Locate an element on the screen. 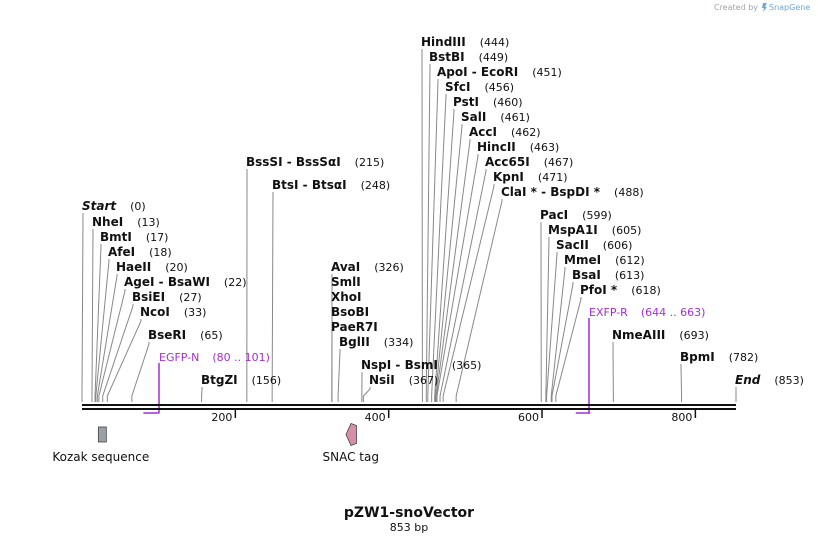 The height and width of the screenshot is (543, 818). site-name: Acc65I is located at coordinates (507, 162).